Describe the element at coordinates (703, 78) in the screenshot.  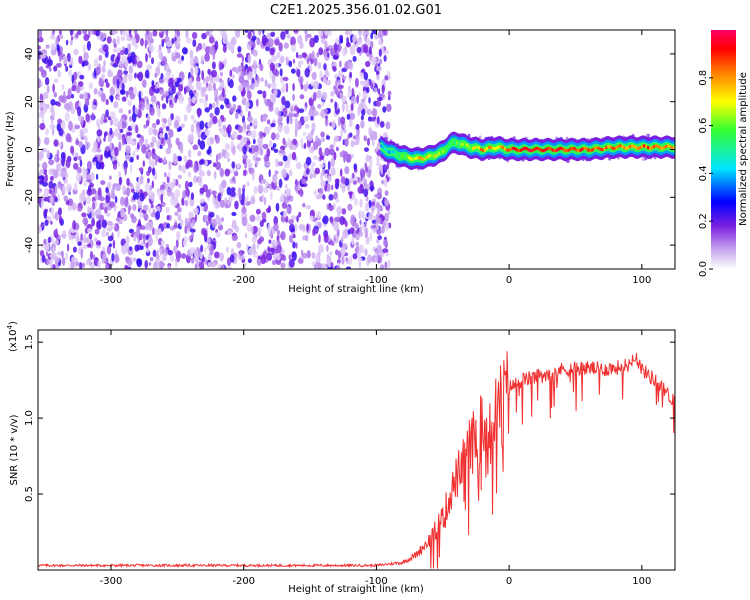
I see `colorbar-tick-label: 0.8` at that location.